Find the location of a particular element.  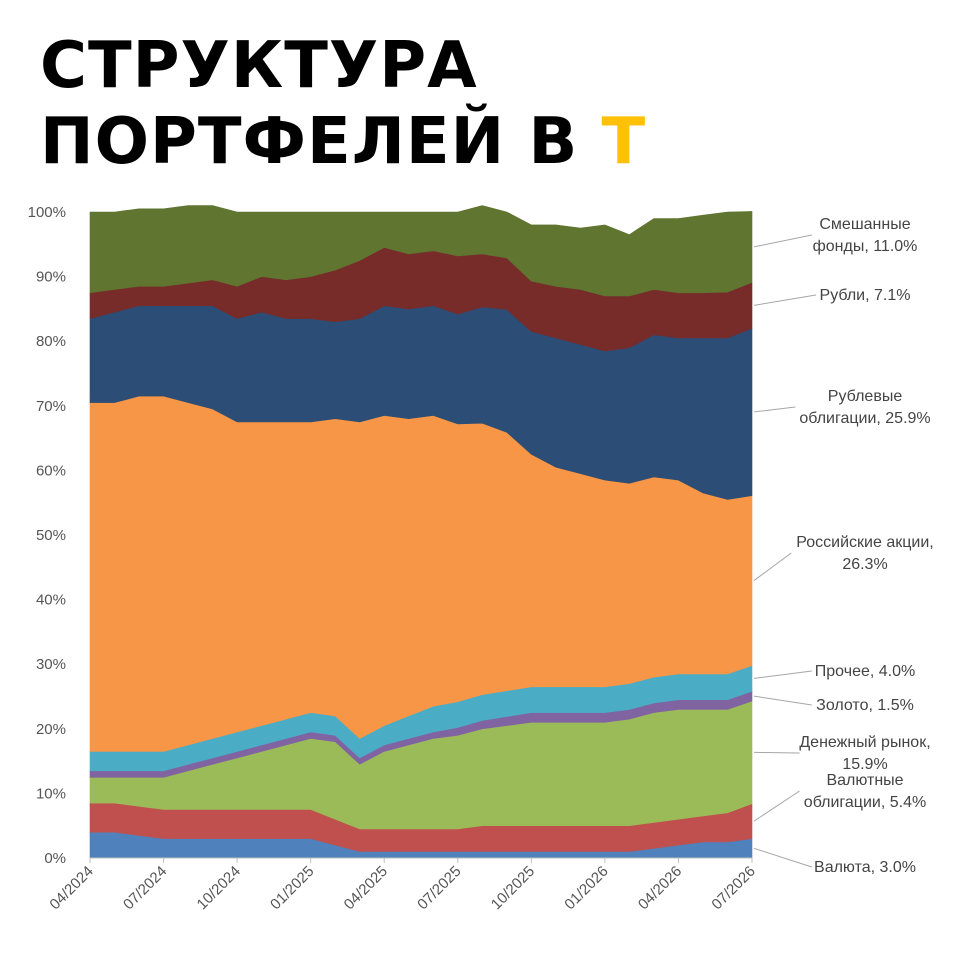

x-tick-label: 07/2024 is located at coordinates (145, 888).